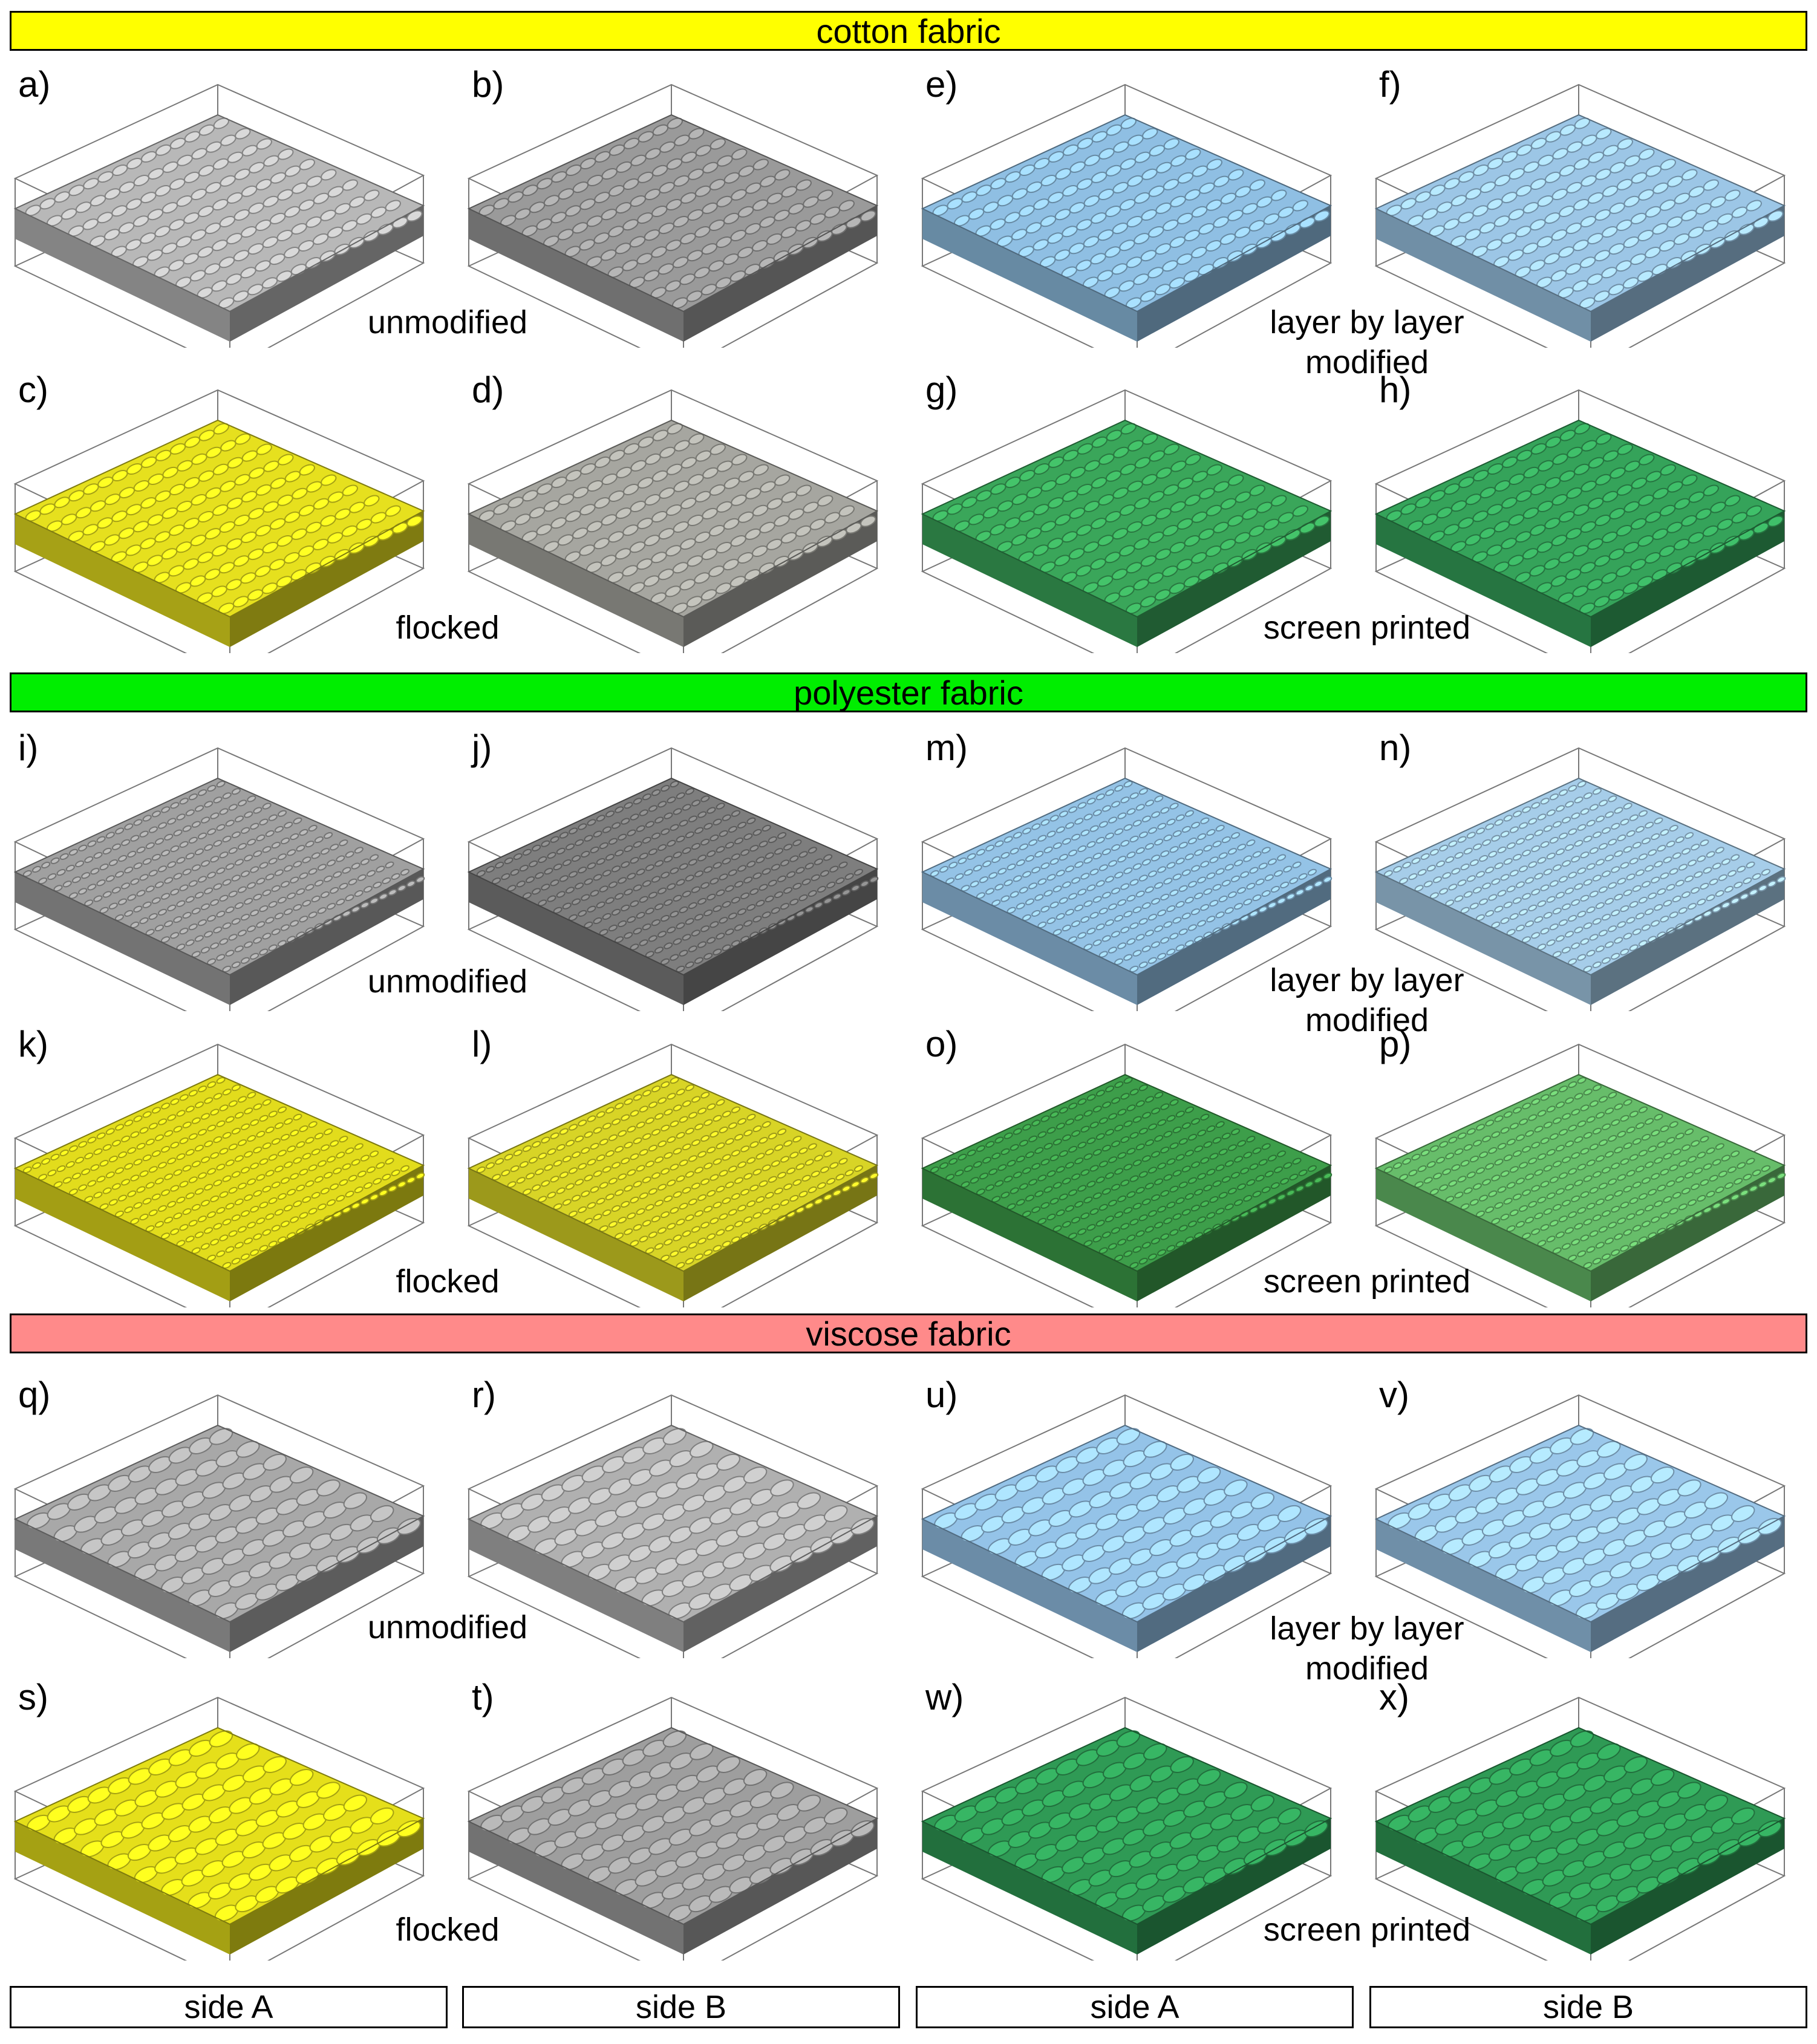  What do you see at coordinates (946, 747) in the screenshot?
I see `panel-label: m)` at bounding box center [946, 747].